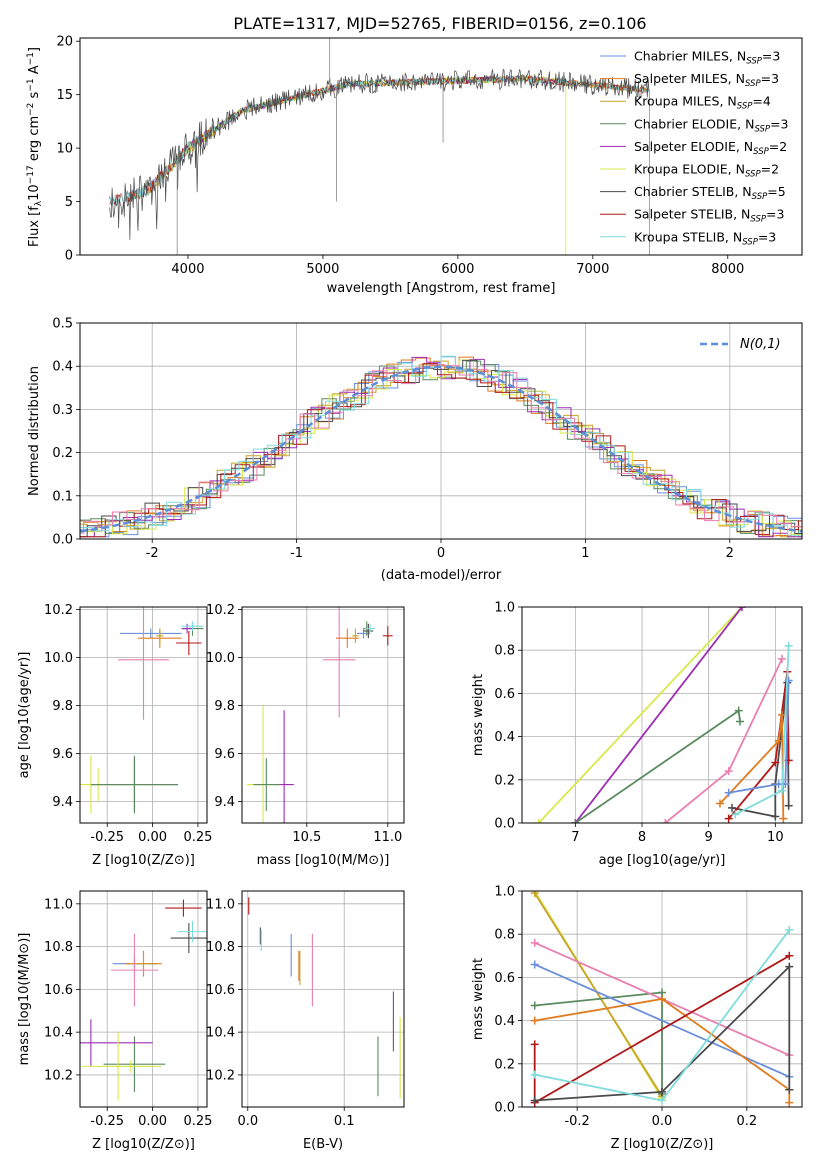 This screenshot has width=819, height=1170. What do you see at coordinates (107, 1121) in the screenshot?
I see `x-tick-label: -0.25` at bounding box center [107, 1121].